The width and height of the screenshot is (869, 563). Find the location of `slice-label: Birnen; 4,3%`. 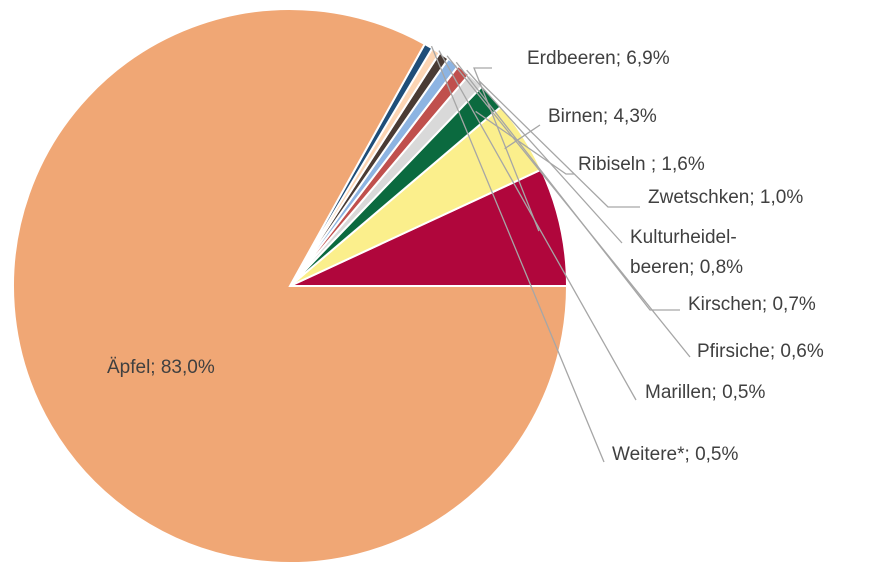

slice-label: Birnen; 4,3% is located at coordinates (602, 116).